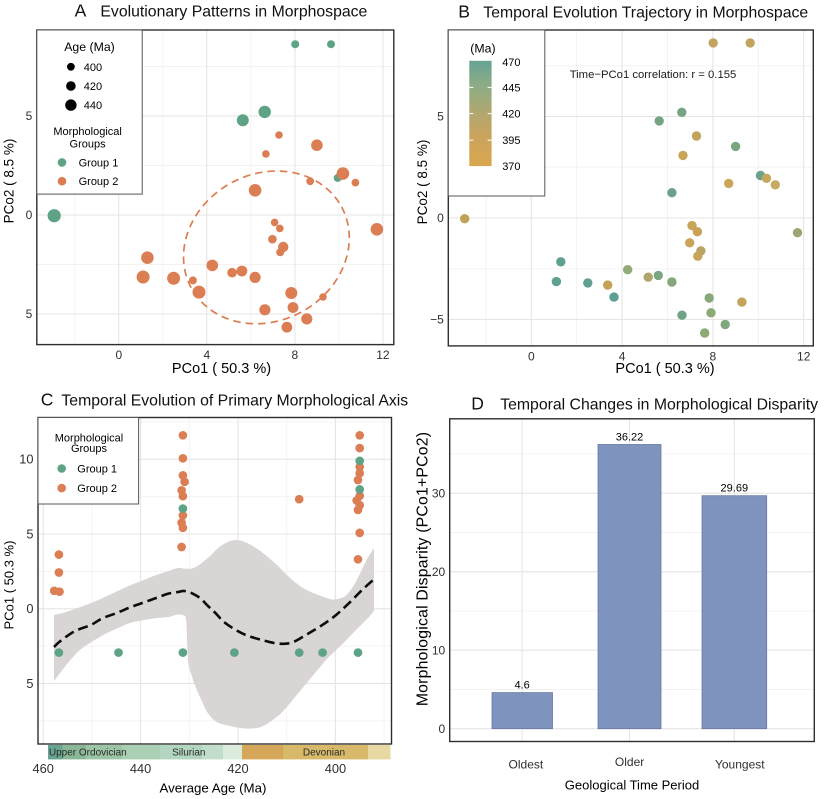 This screenshot has height=799, width=831. What do you see at coordinates (188, 752) in the screenshot?
I see `svg-text: Silurian` at bounding box center [188, 752].